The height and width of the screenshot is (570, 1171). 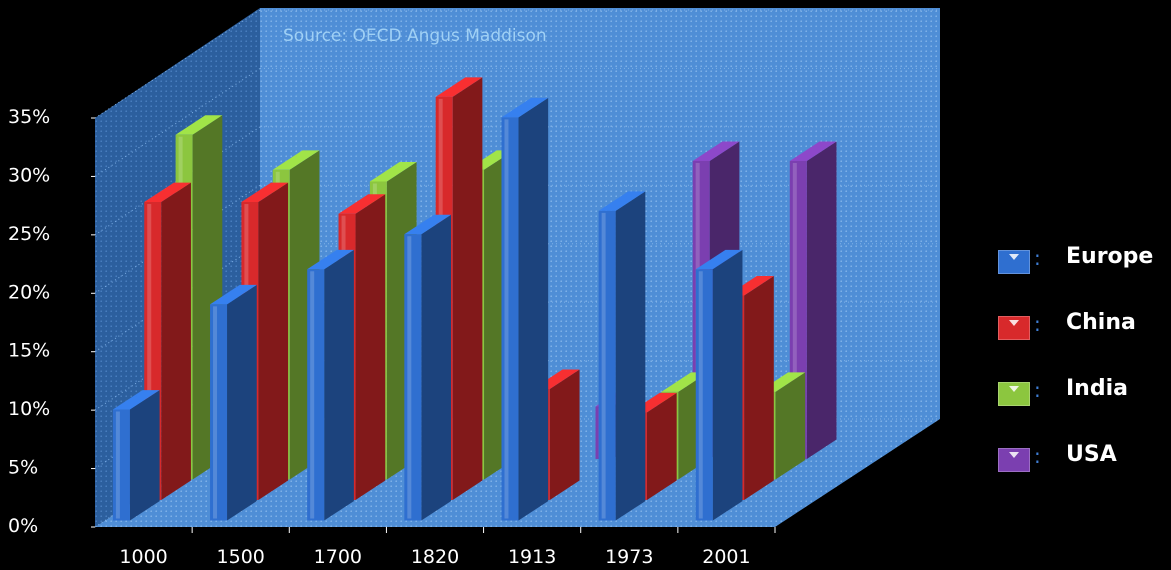 What do you see at coordinates (1014, 394) in the screenshot?
I see `legend-swatch-india` at bounding box center [1014, 394].